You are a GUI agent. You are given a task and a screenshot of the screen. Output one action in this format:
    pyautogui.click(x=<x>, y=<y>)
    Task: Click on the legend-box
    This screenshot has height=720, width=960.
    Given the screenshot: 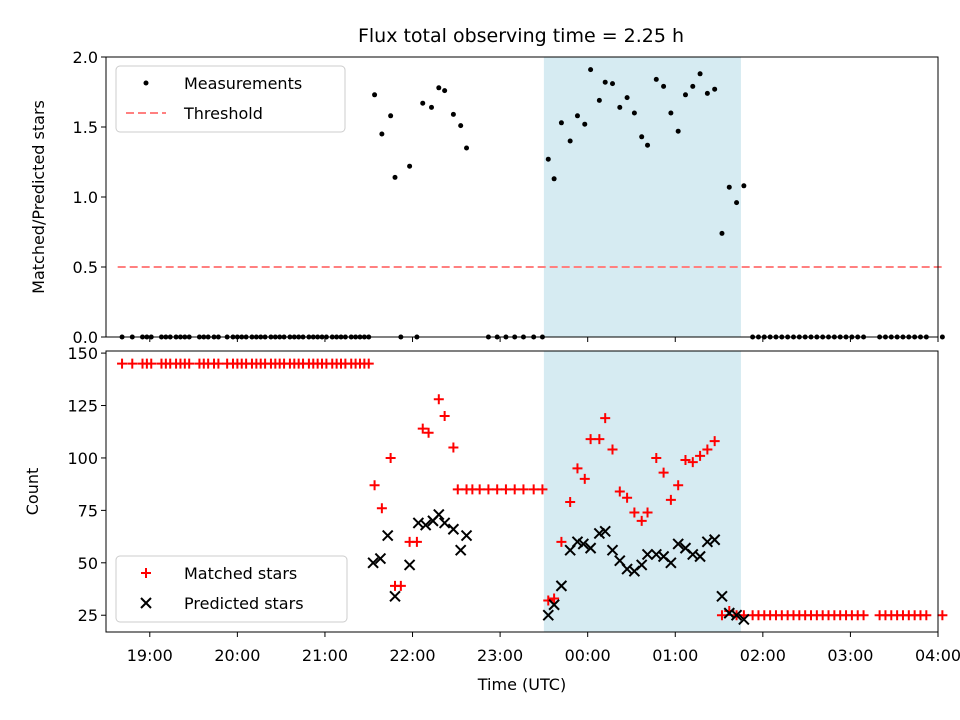 What is the action you would take?
    pyautogui.click(x=231, y=589)
    